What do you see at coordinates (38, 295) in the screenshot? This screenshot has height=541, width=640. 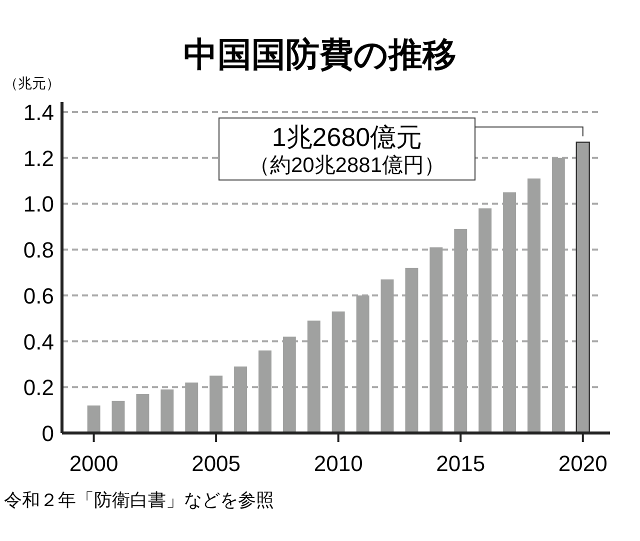 I see `y-tick-label: 0.6` at bounding box center [38, 295].